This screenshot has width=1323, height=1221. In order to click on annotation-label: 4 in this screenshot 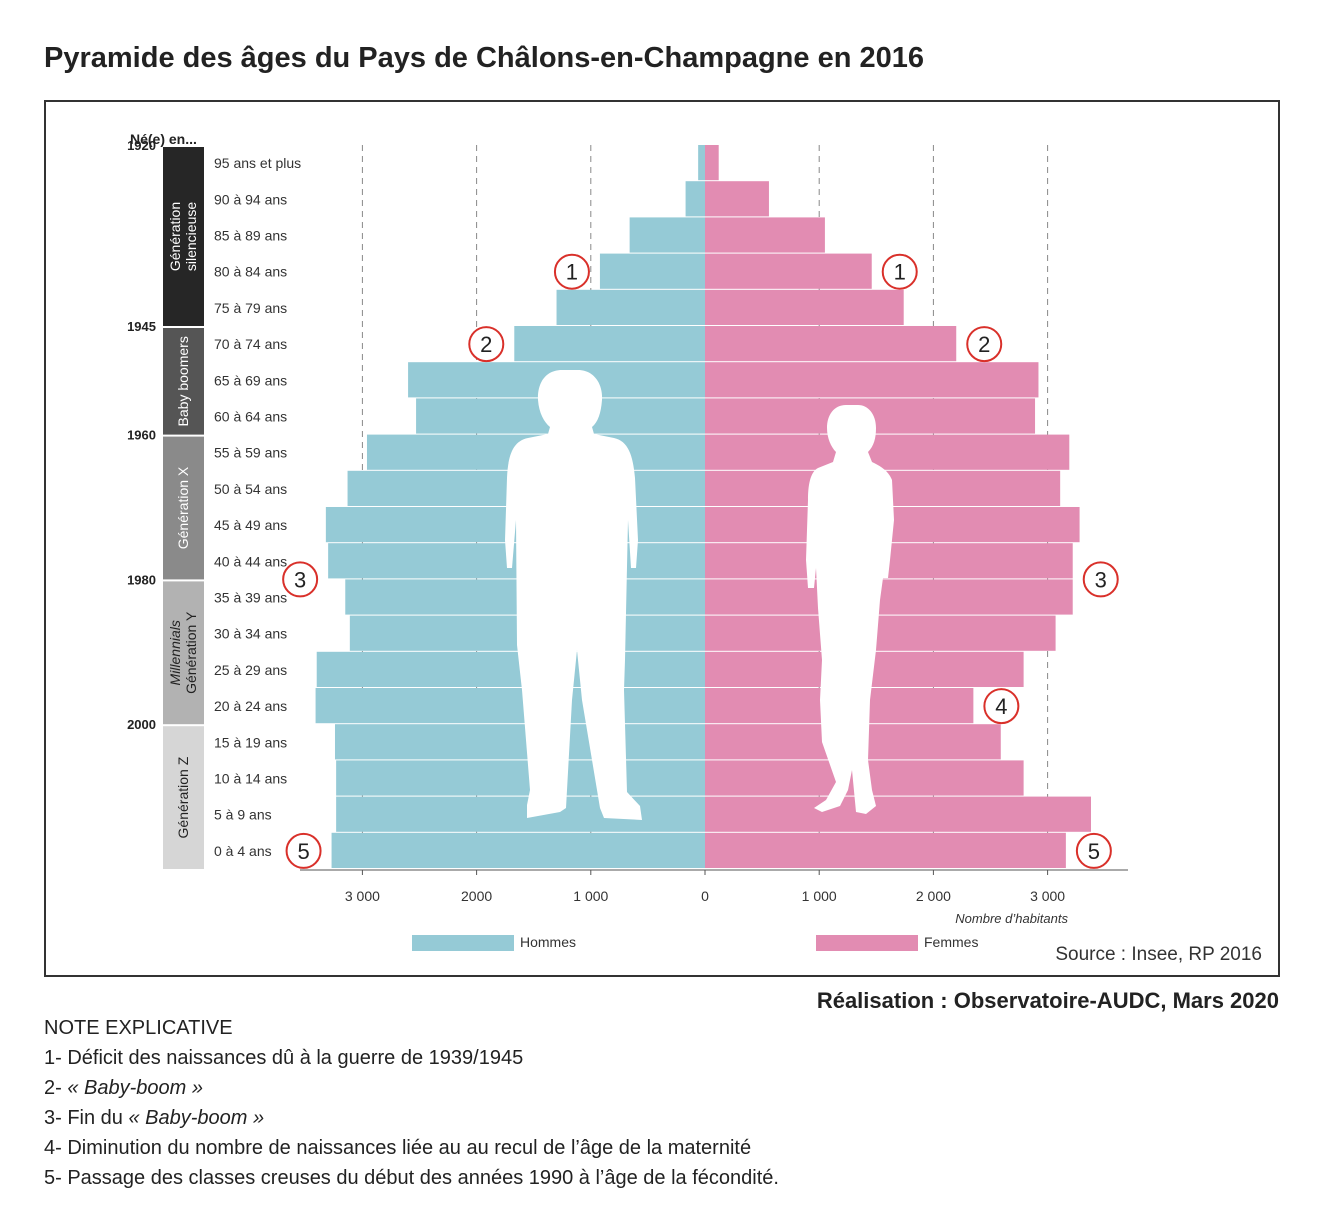, I will do `click(1001, 706)`.